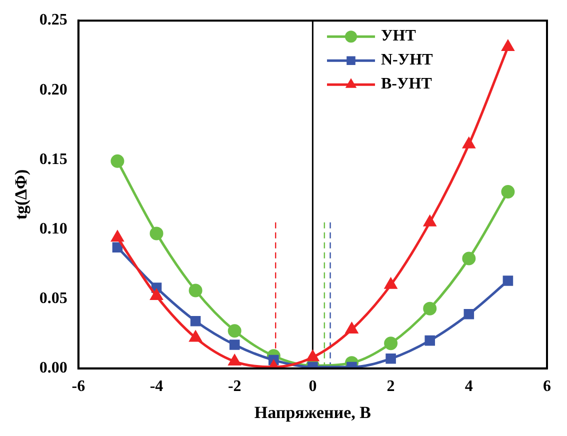 This screenshot has width=567, height=436. I want to click on legend-label: N-УНТ, so click(407, 60).